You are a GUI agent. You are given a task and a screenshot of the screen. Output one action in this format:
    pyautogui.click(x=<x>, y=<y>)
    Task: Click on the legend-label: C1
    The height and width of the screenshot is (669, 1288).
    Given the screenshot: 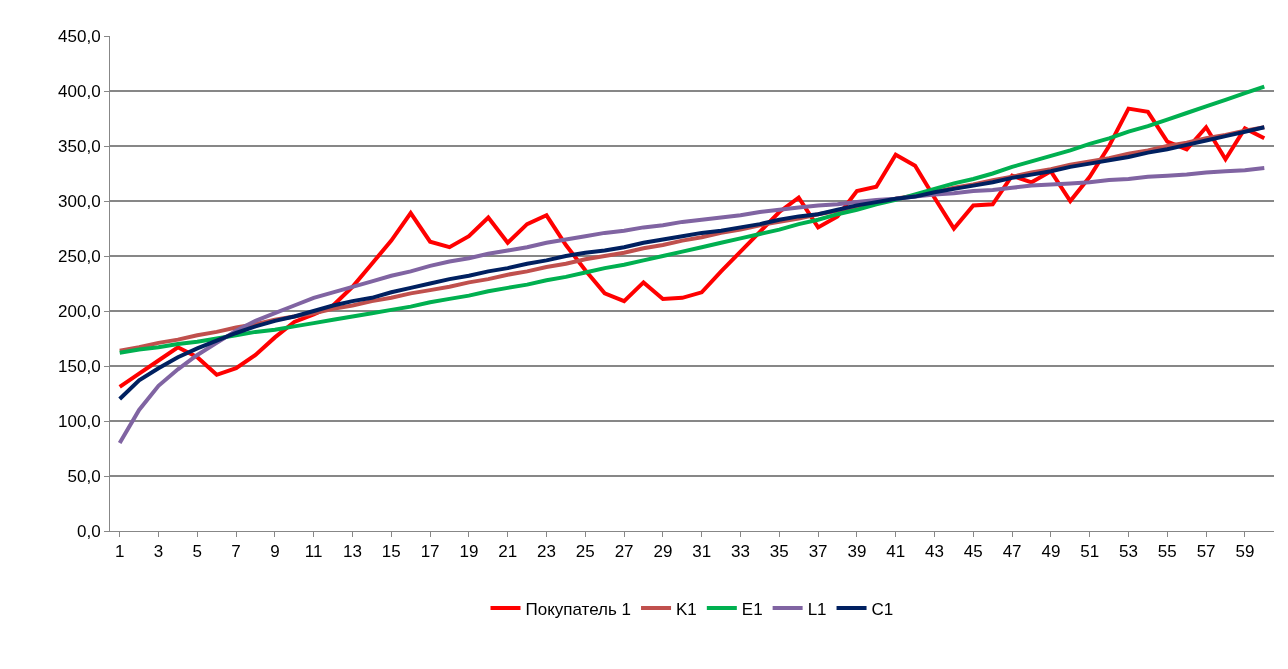 What is the action you would take?
    pyautogui.click(x=882, y=609)
    